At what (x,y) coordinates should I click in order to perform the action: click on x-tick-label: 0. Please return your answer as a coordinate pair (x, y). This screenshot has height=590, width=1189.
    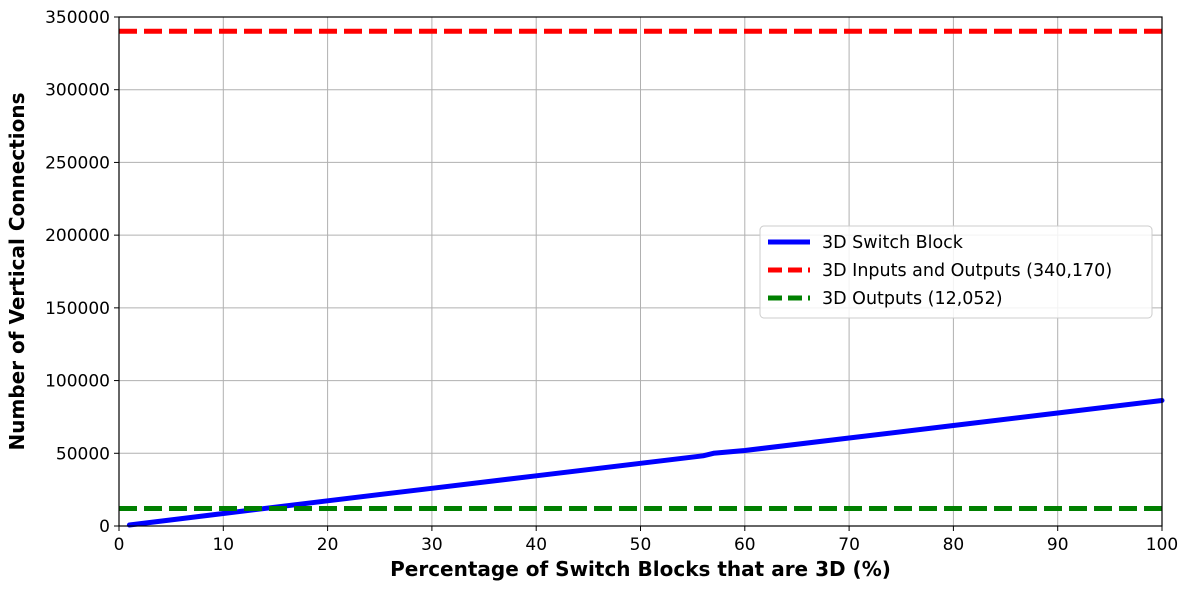
    Looking at the image, I should click on (119, 545).